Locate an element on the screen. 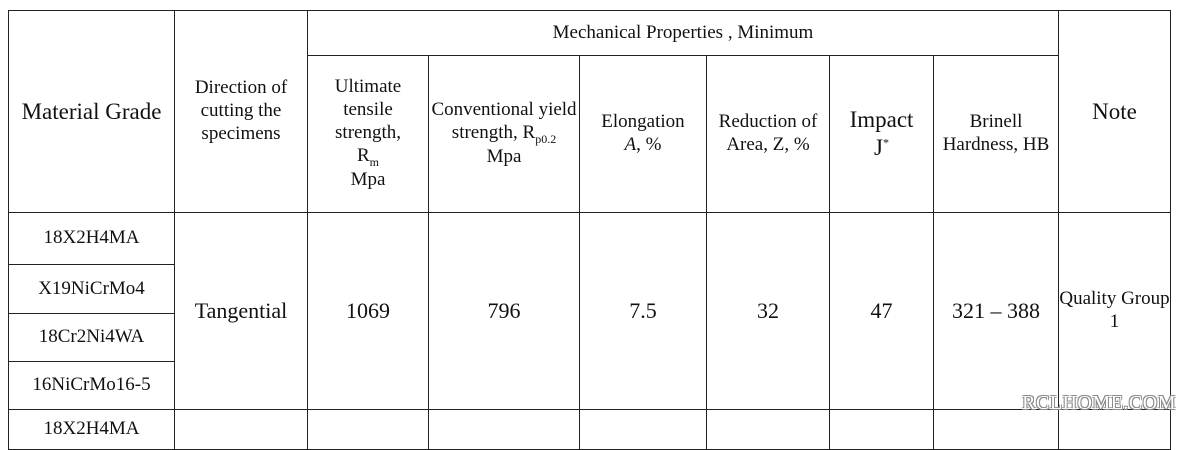  uts-unit: Mpa is located at coordinates (368, 179).